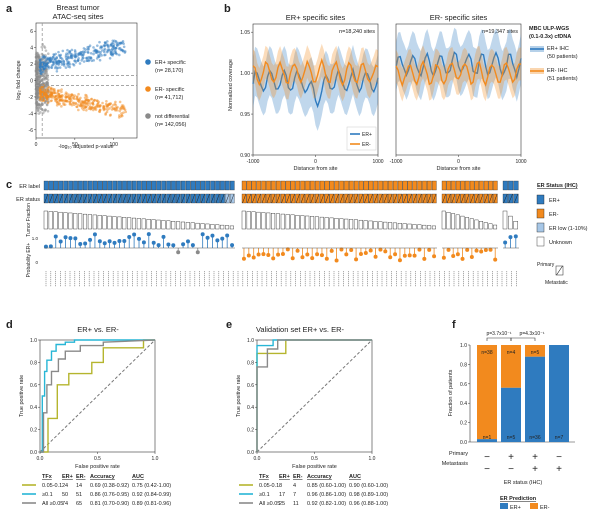 The image size is (600, 524). I want to click on x-tick-label: 1.0, so click(372, 459).